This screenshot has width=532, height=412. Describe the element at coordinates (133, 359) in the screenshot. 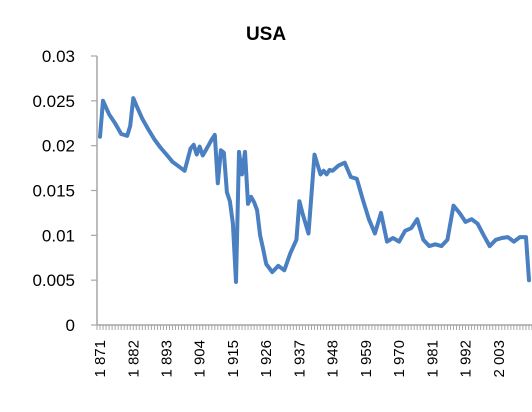

I see `x-tick-label: 1 882` at that location.